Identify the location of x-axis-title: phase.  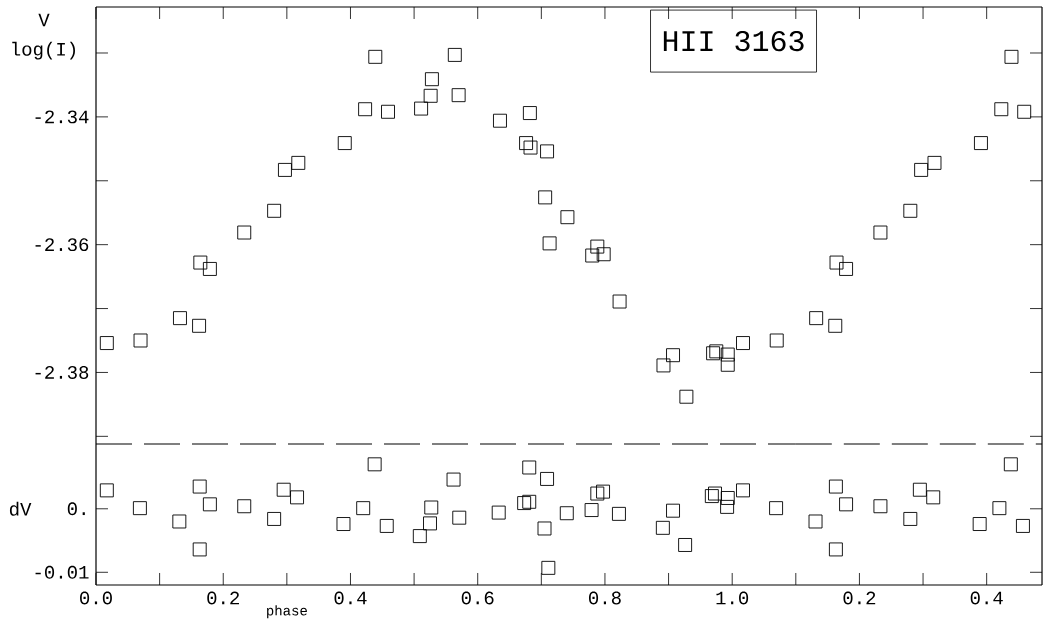
(287, 612).